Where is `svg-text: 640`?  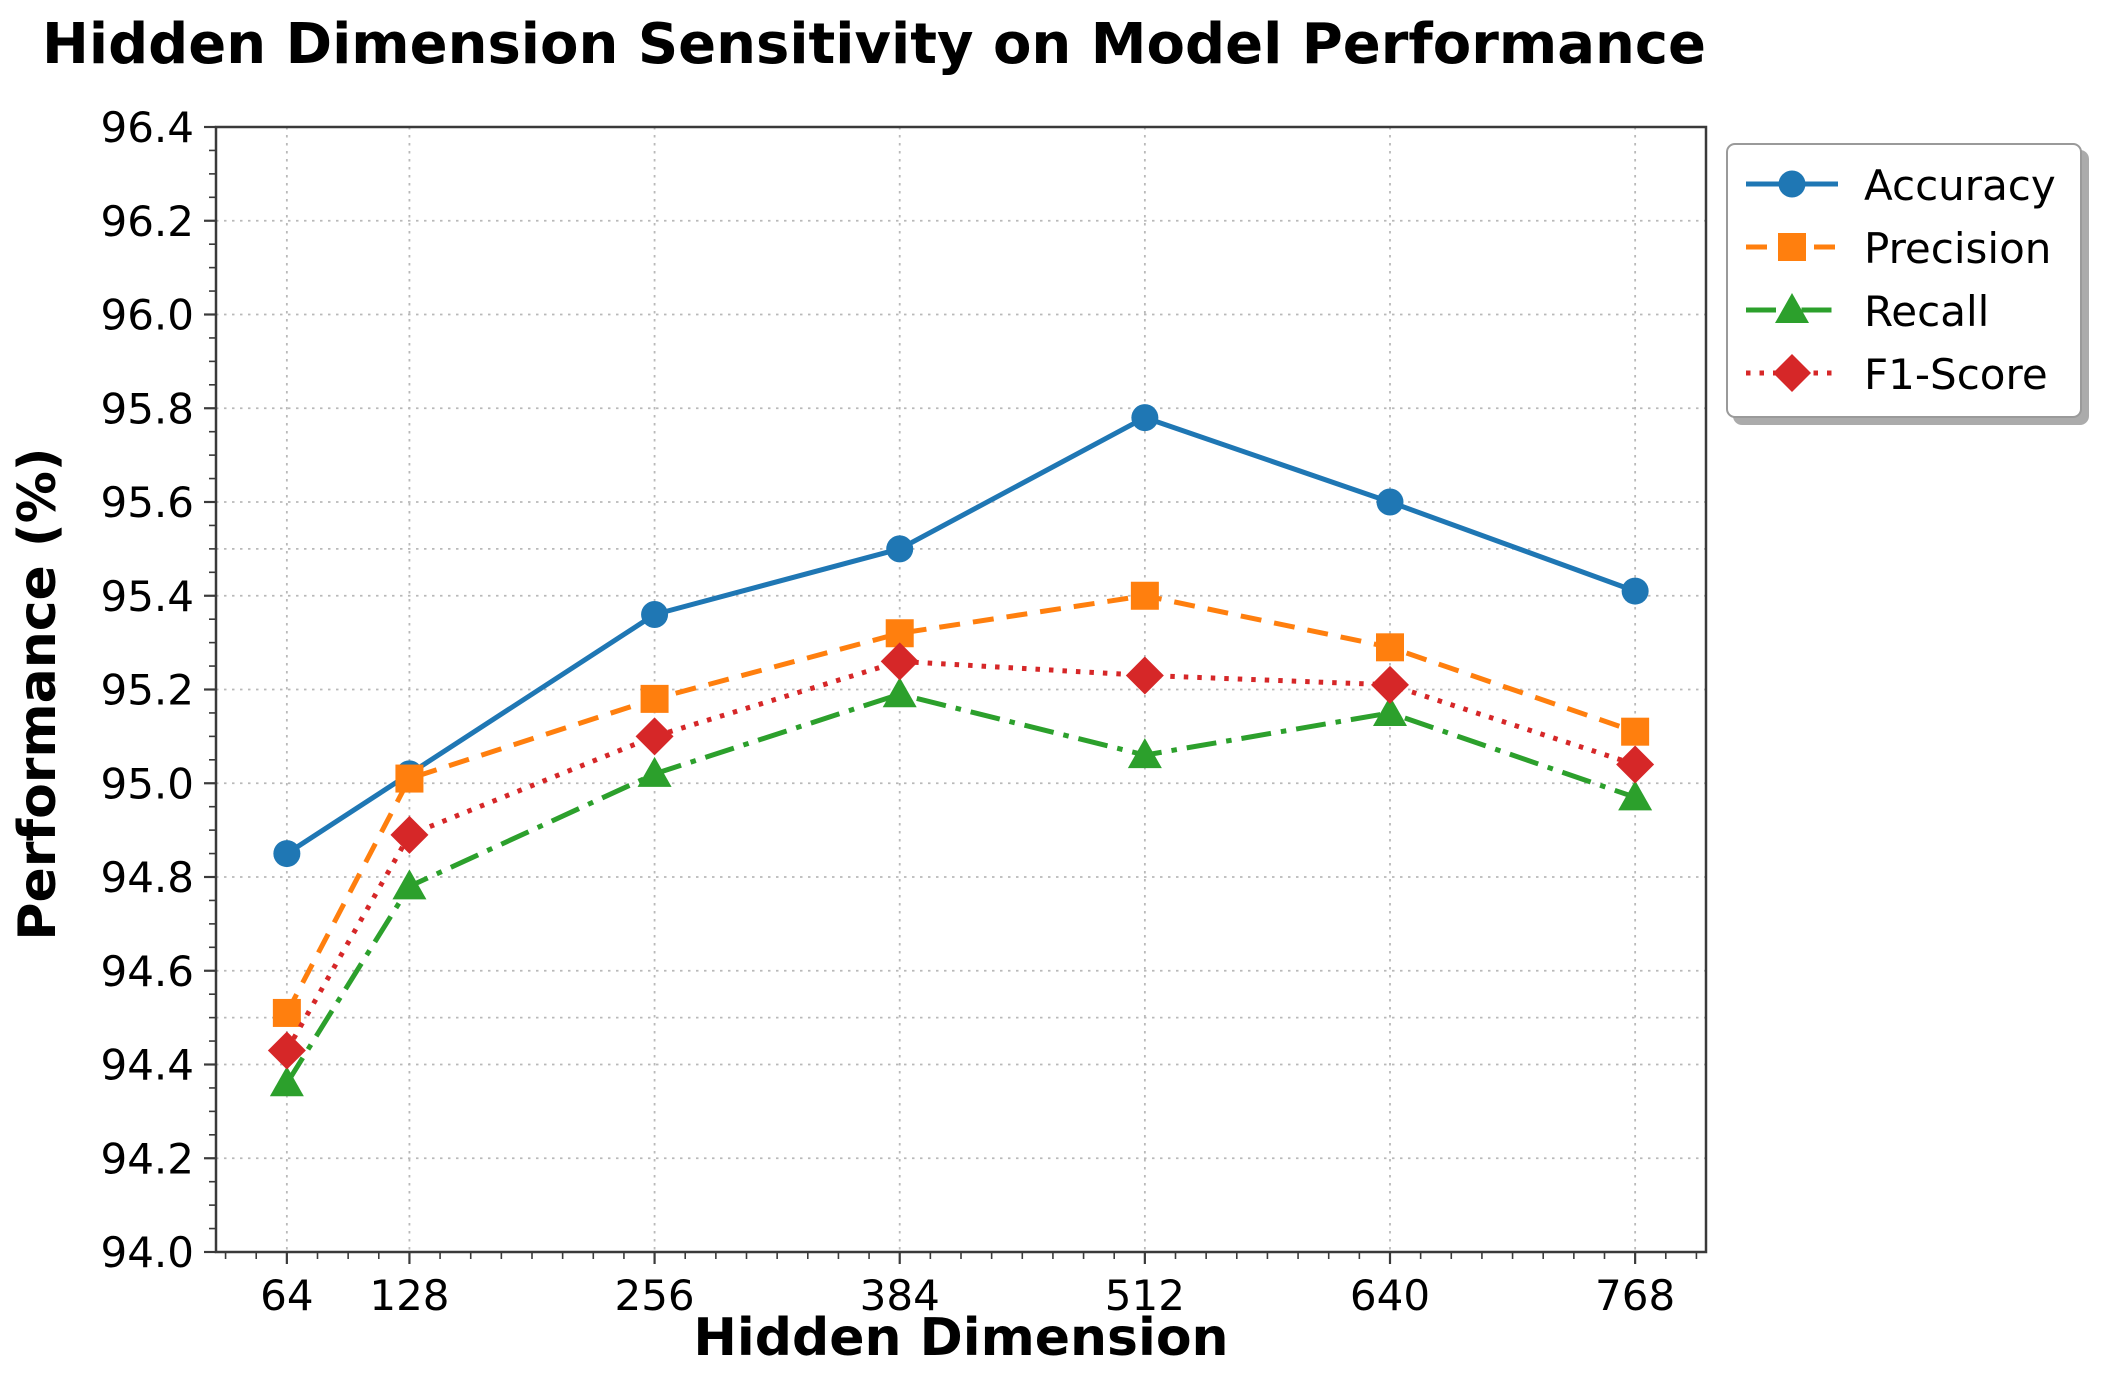 svg-text: 640 is located at coordinates (1390, 1295).